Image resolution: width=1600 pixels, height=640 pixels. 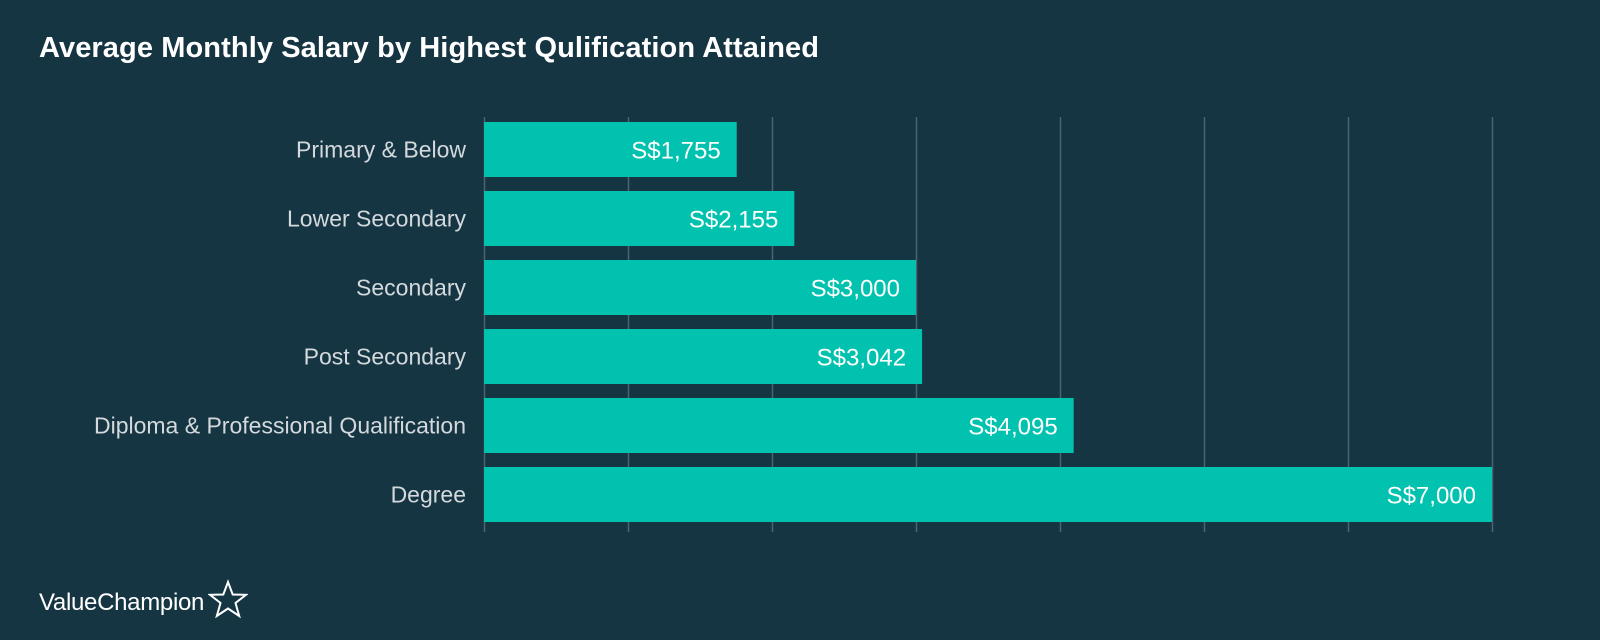 I want to click on category-label: Diploma & Professional Qualification, so click(x=280, y=426).